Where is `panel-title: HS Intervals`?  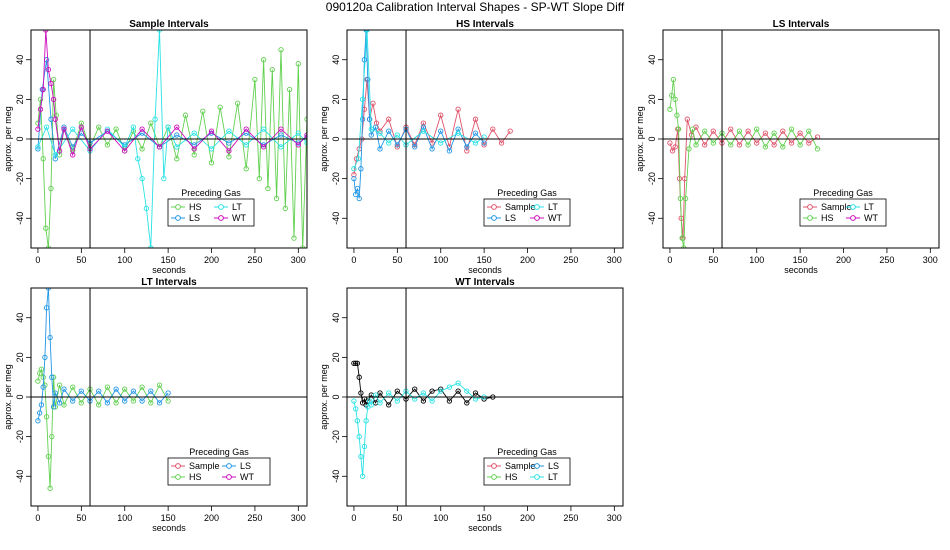 panel-title: HS Intervals is located at coordinates (485, 24).